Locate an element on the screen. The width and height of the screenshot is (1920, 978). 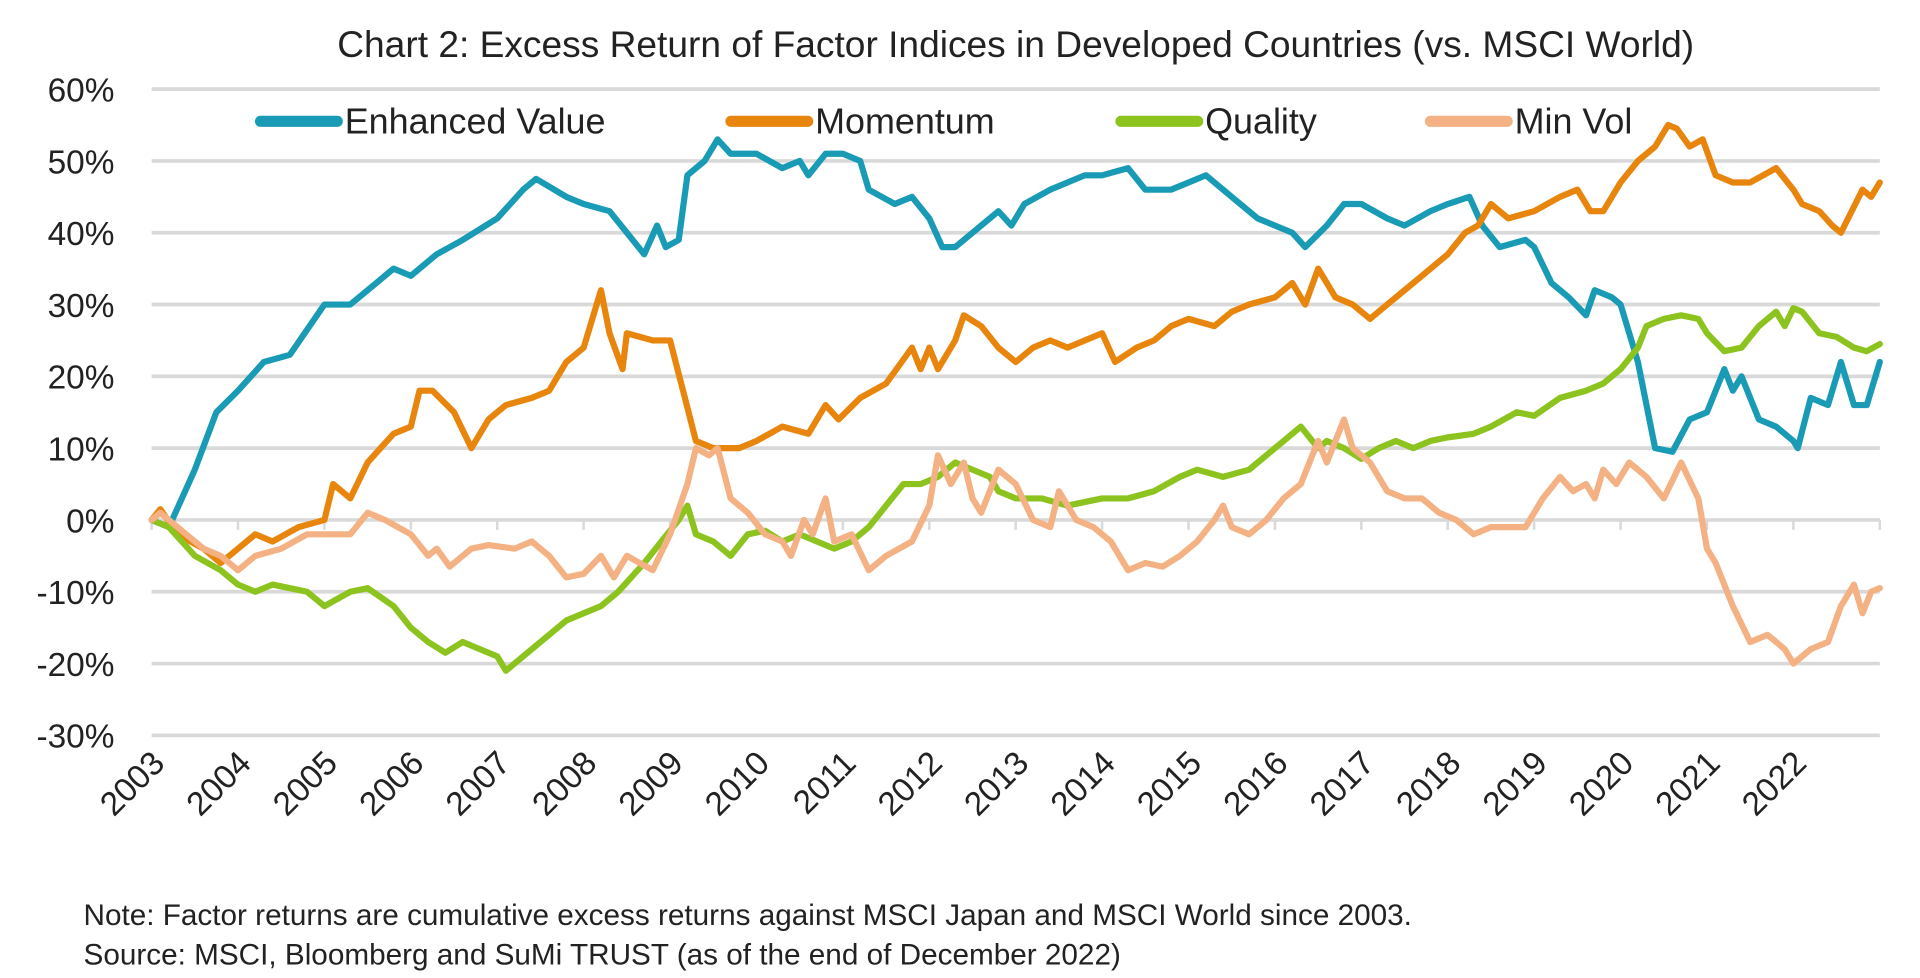
y-tick-label: -10% is located at coordinates (75, 593).